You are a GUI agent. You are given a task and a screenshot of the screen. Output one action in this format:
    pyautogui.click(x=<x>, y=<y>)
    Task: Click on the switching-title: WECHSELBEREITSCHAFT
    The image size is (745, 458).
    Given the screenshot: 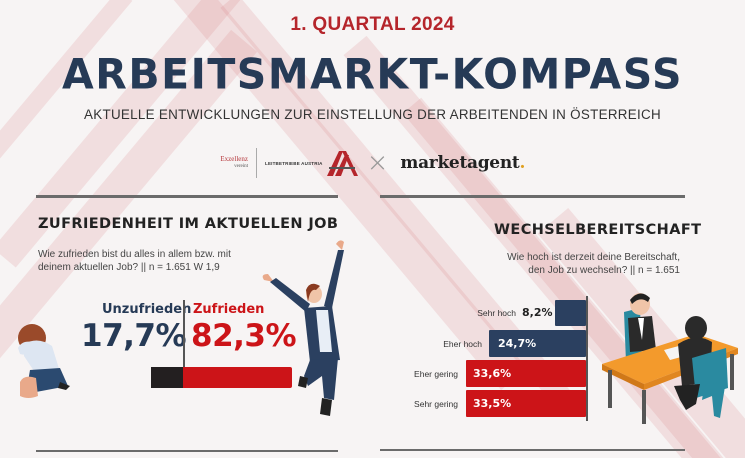 What is the action you would take?
    pyautogui.click(x=598, y=230)
    